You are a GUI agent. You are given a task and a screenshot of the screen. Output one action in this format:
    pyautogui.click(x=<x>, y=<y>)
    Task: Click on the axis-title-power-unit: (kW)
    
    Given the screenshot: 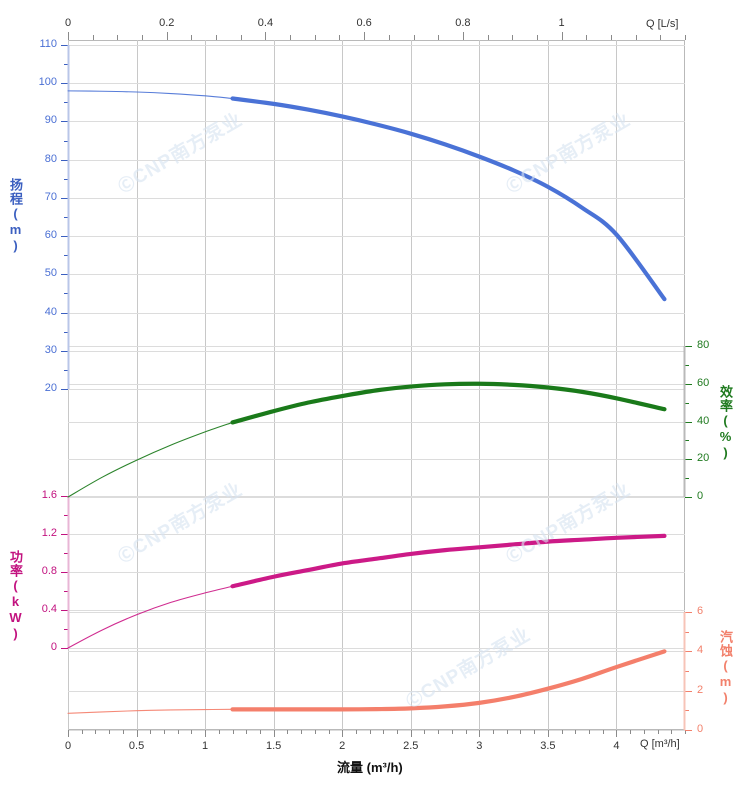 What is the action you would take?
    pyautogui.click(x=15, y=610)
    